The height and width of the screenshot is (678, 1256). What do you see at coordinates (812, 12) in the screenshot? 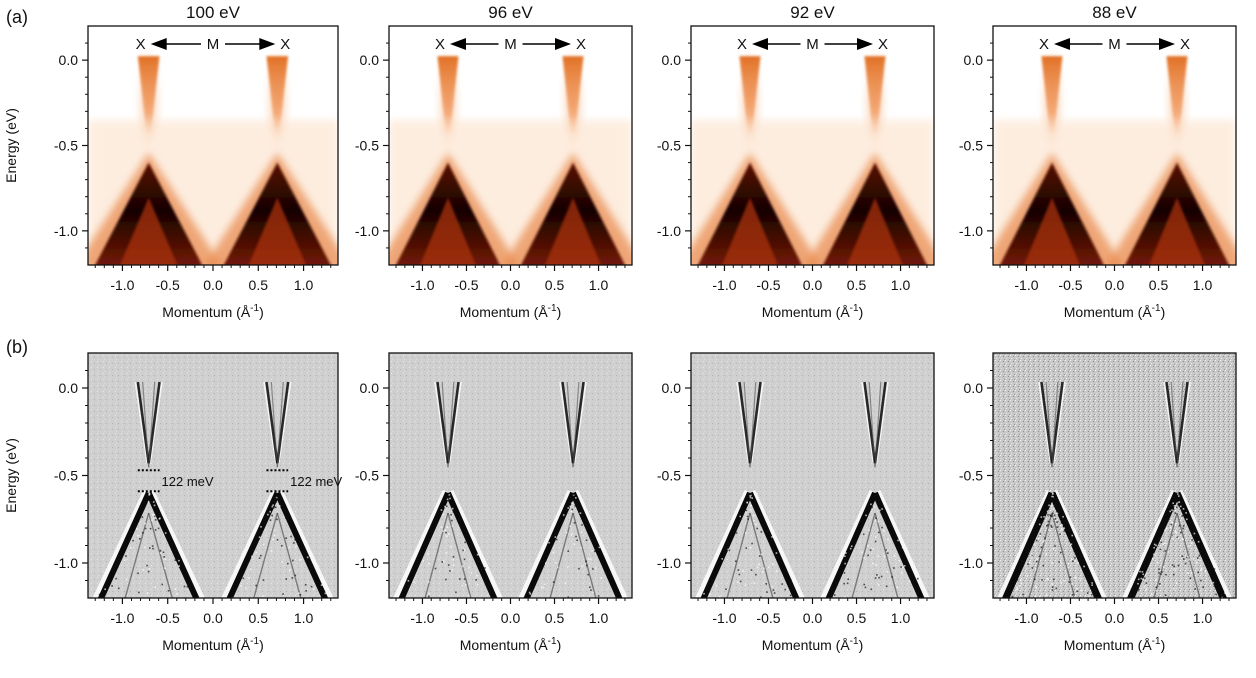
I see `panel-title: 92 eV` at bounding box center [812, 12].